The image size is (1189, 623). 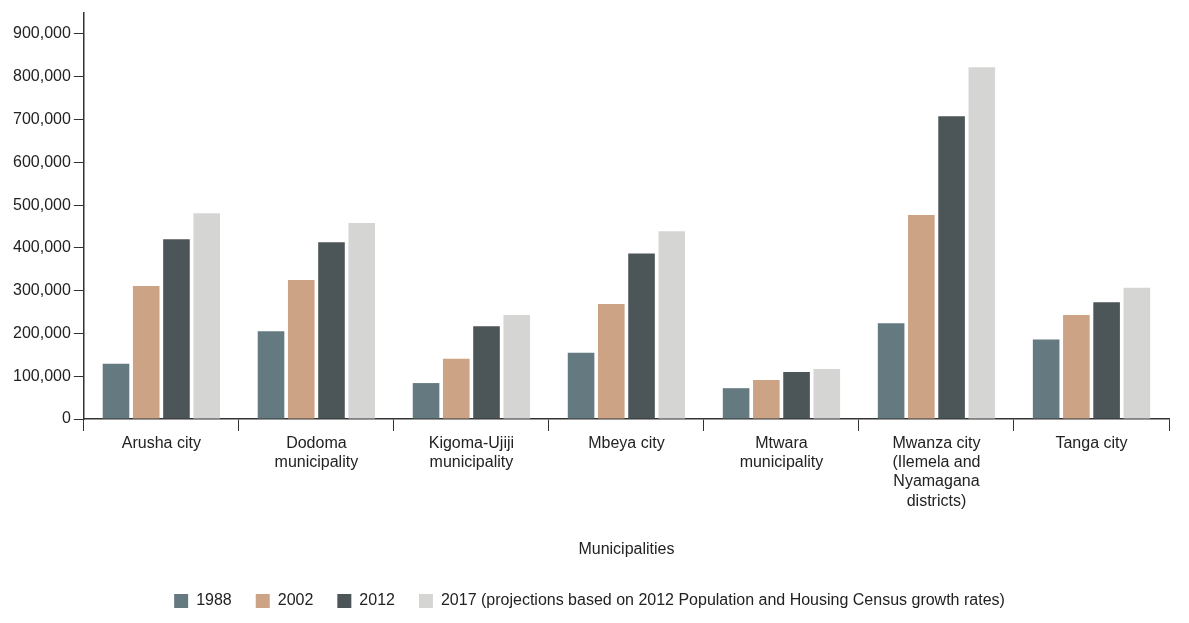 What do you see at coordinates (471, 452) in the screenshot?
I see `x-tick-label: Kigoma-Ujiji municipality` at bounding box center [471, 452].